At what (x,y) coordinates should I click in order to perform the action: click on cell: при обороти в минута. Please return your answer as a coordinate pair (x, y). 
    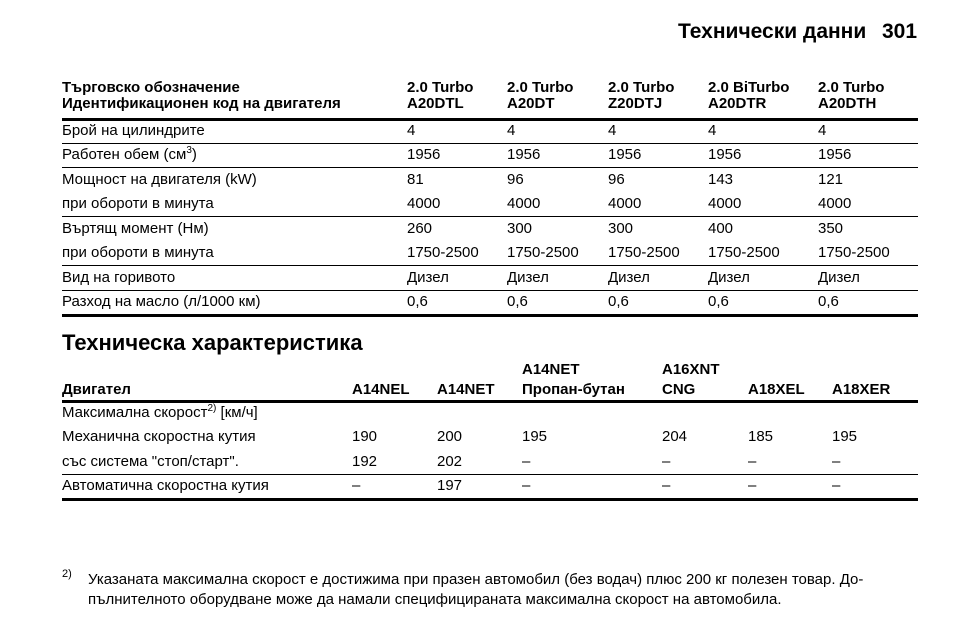
    Looking at the image, I should click on (138, 252).